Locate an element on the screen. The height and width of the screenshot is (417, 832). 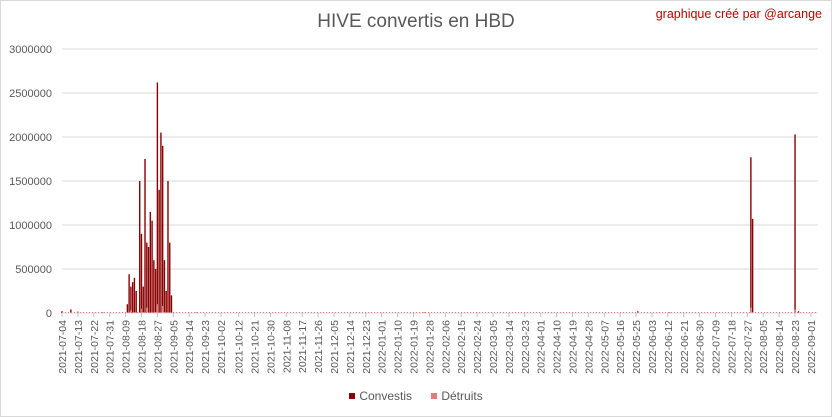
x-tick-label: 2022-04-19 is located at coordinates (573, 347).